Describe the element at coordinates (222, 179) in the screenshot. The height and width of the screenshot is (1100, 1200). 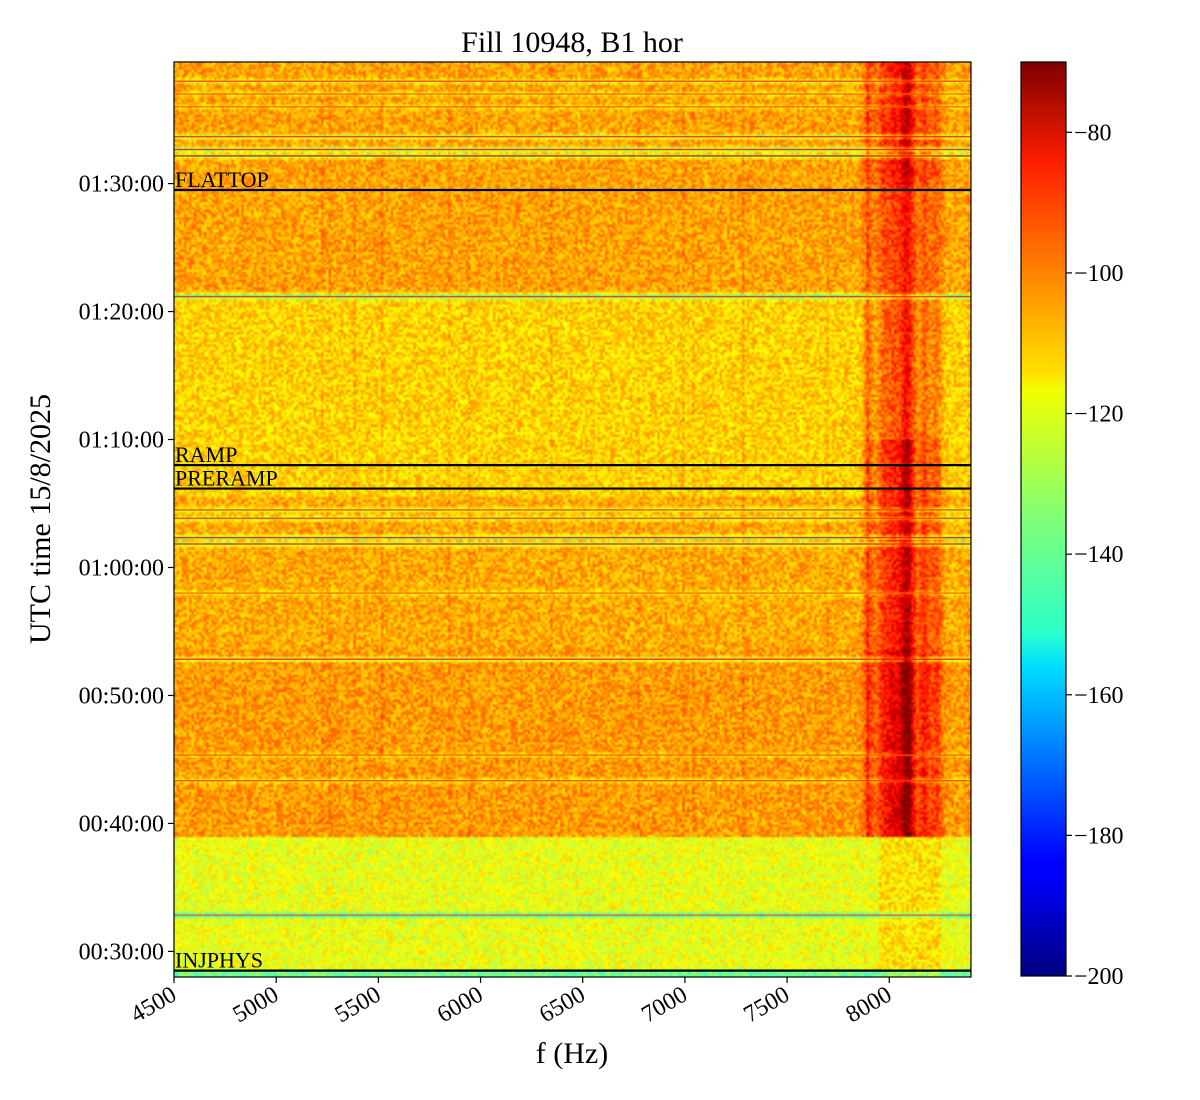
I see `phase-label: FLATTOP` at that location.